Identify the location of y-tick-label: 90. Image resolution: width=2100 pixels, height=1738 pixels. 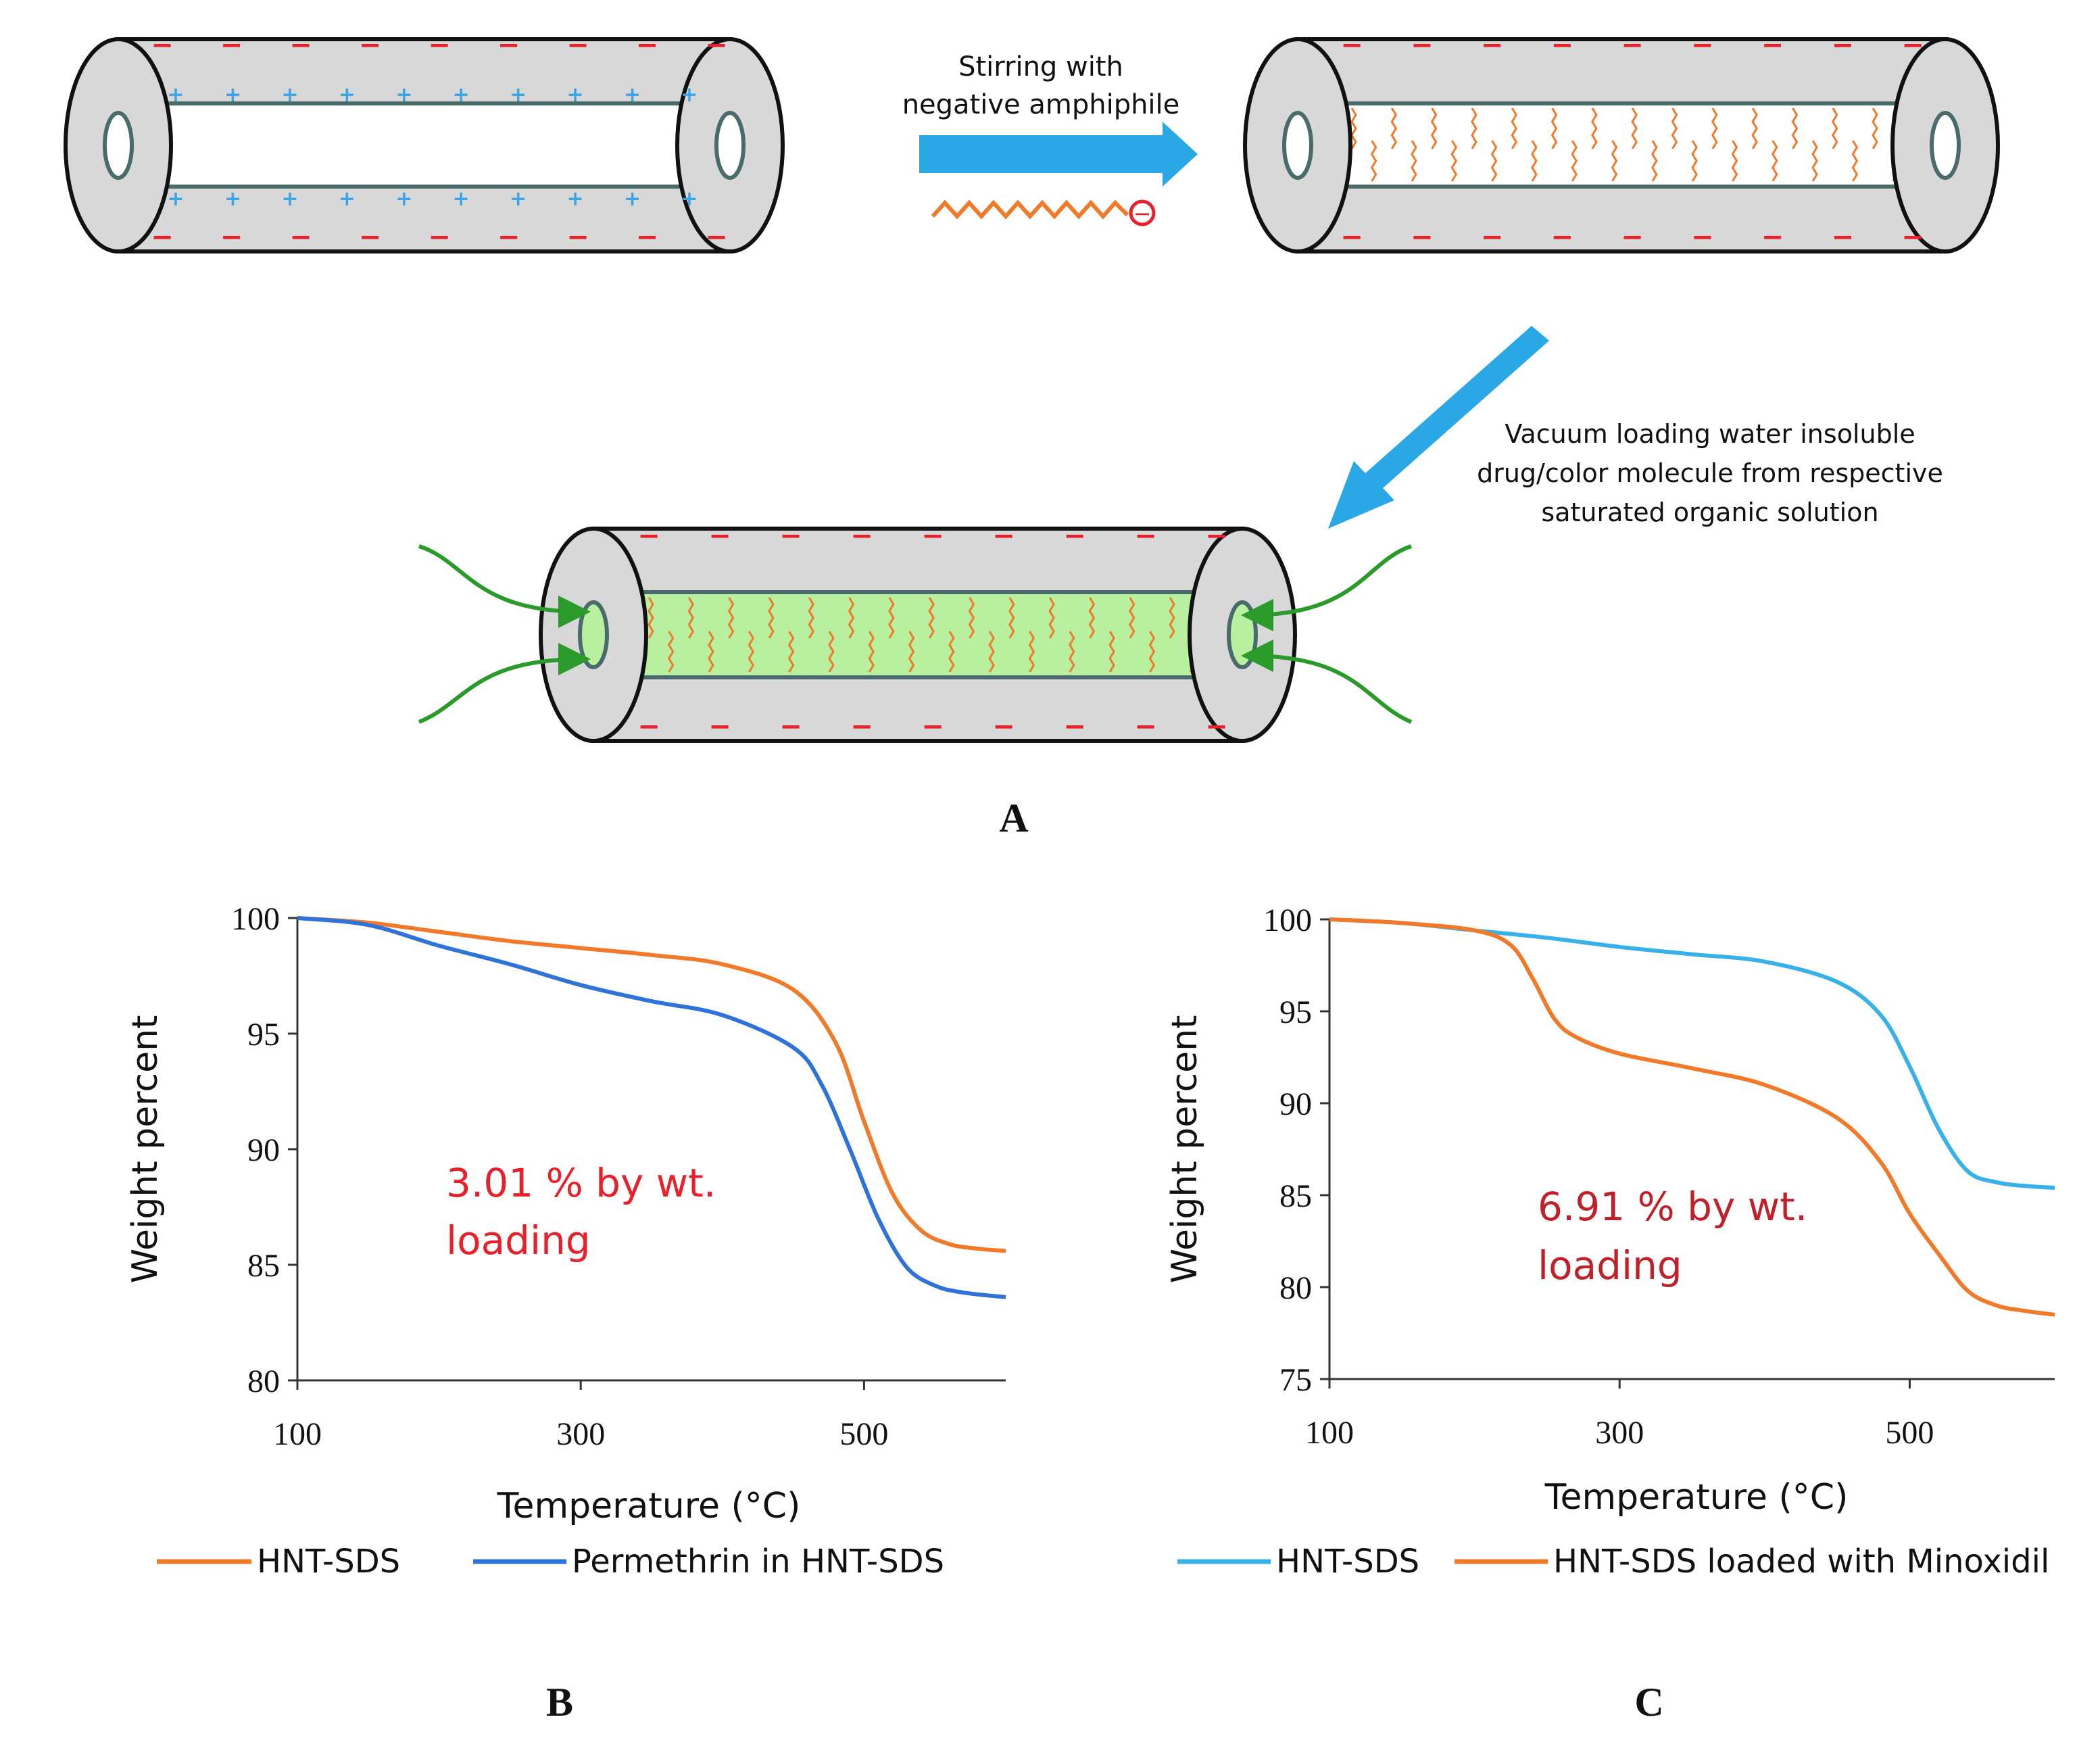
(263, 1150).